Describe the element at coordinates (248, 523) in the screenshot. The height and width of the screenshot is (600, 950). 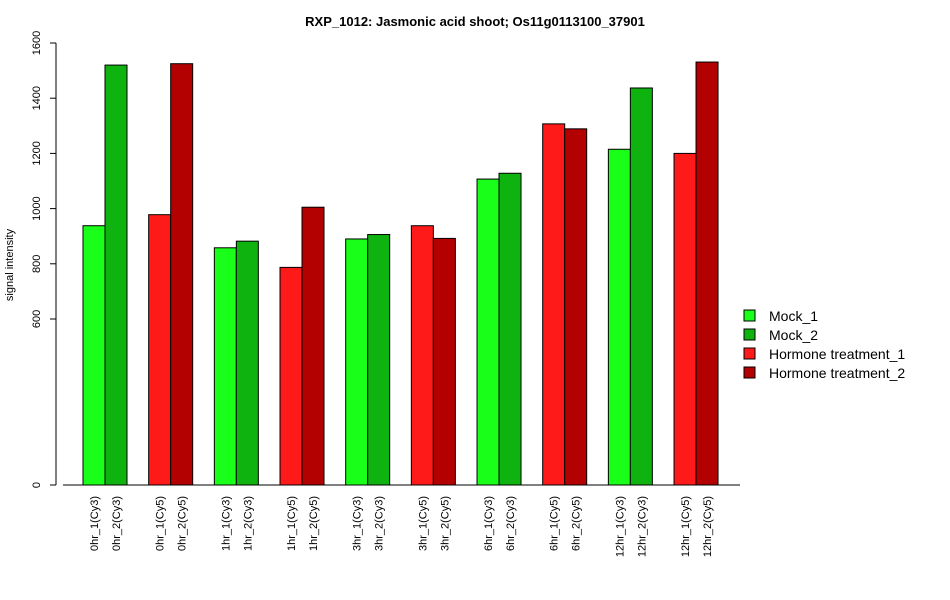
I see `x-tick-label: 1hr_2(Cy3)` at that location.